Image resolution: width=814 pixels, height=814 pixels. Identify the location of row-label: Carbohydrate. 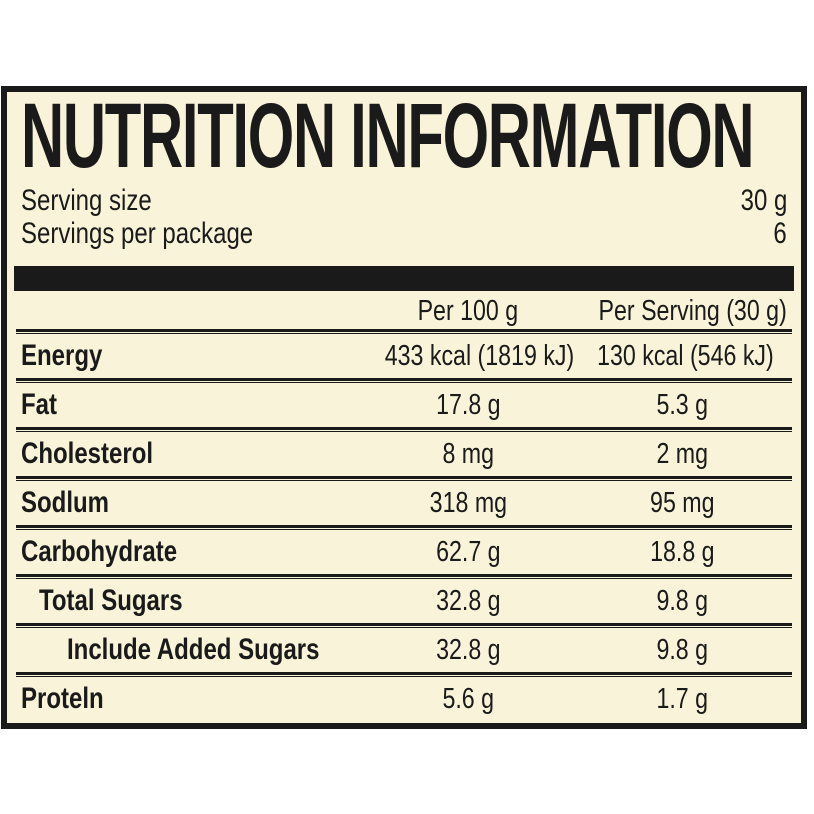
(99, 551).